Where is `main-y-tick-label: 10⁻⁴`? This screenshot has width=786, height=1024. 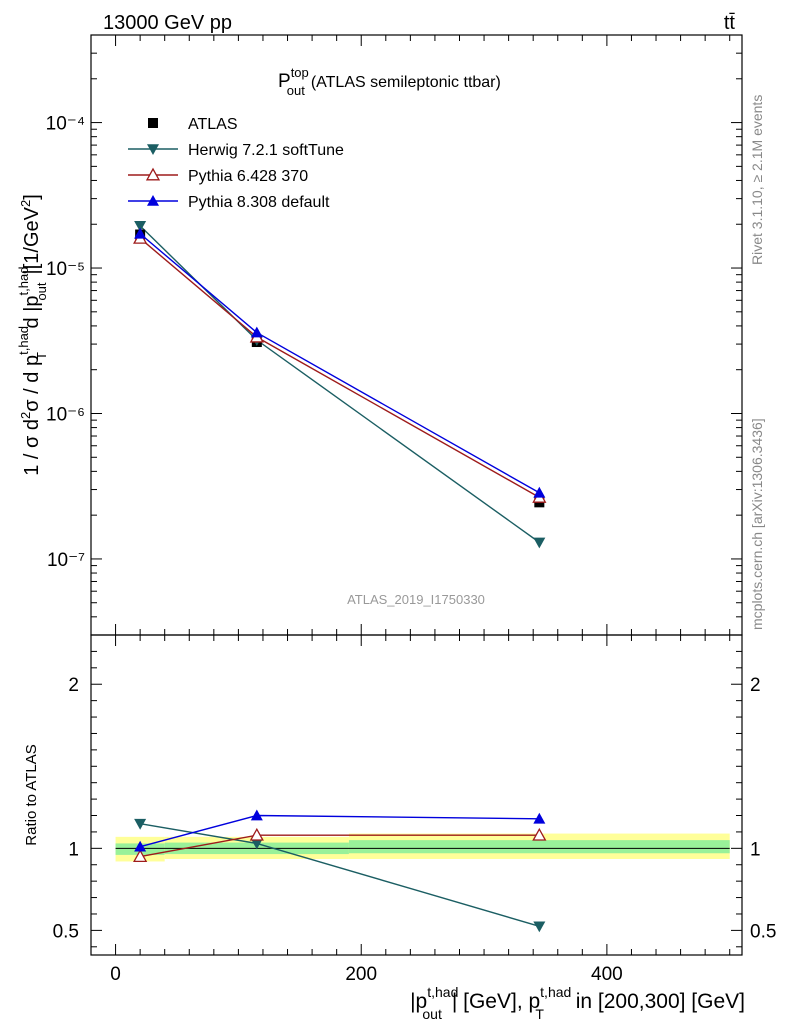
main-y-tick-label: 10⁻⁴ is located at coordinates (65, 124).